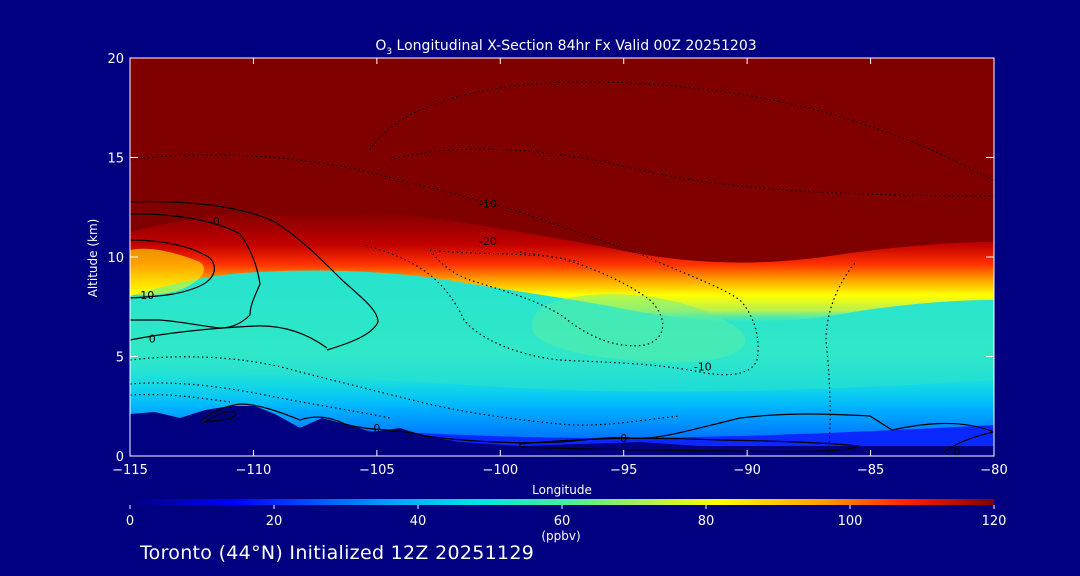 Image resolution: width=1080 pixels, height=576 pixels. I want to click on x-tick-label: −90, so click(746, 470).